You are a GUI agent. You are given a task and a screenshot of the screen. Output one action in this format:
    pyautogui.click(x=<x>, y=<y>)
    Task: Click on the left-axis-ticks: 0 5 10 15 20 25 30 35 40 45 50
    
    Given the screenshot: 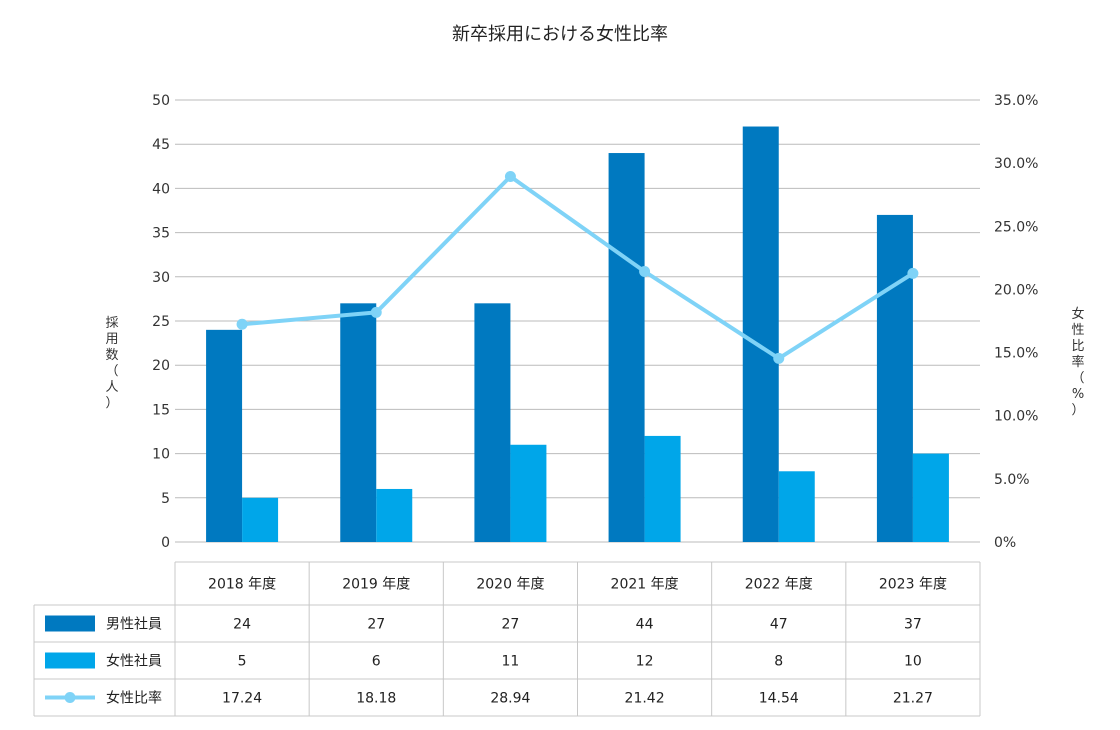 What is the action you would take?
    pyautogui.click(x=161, y=322)
    